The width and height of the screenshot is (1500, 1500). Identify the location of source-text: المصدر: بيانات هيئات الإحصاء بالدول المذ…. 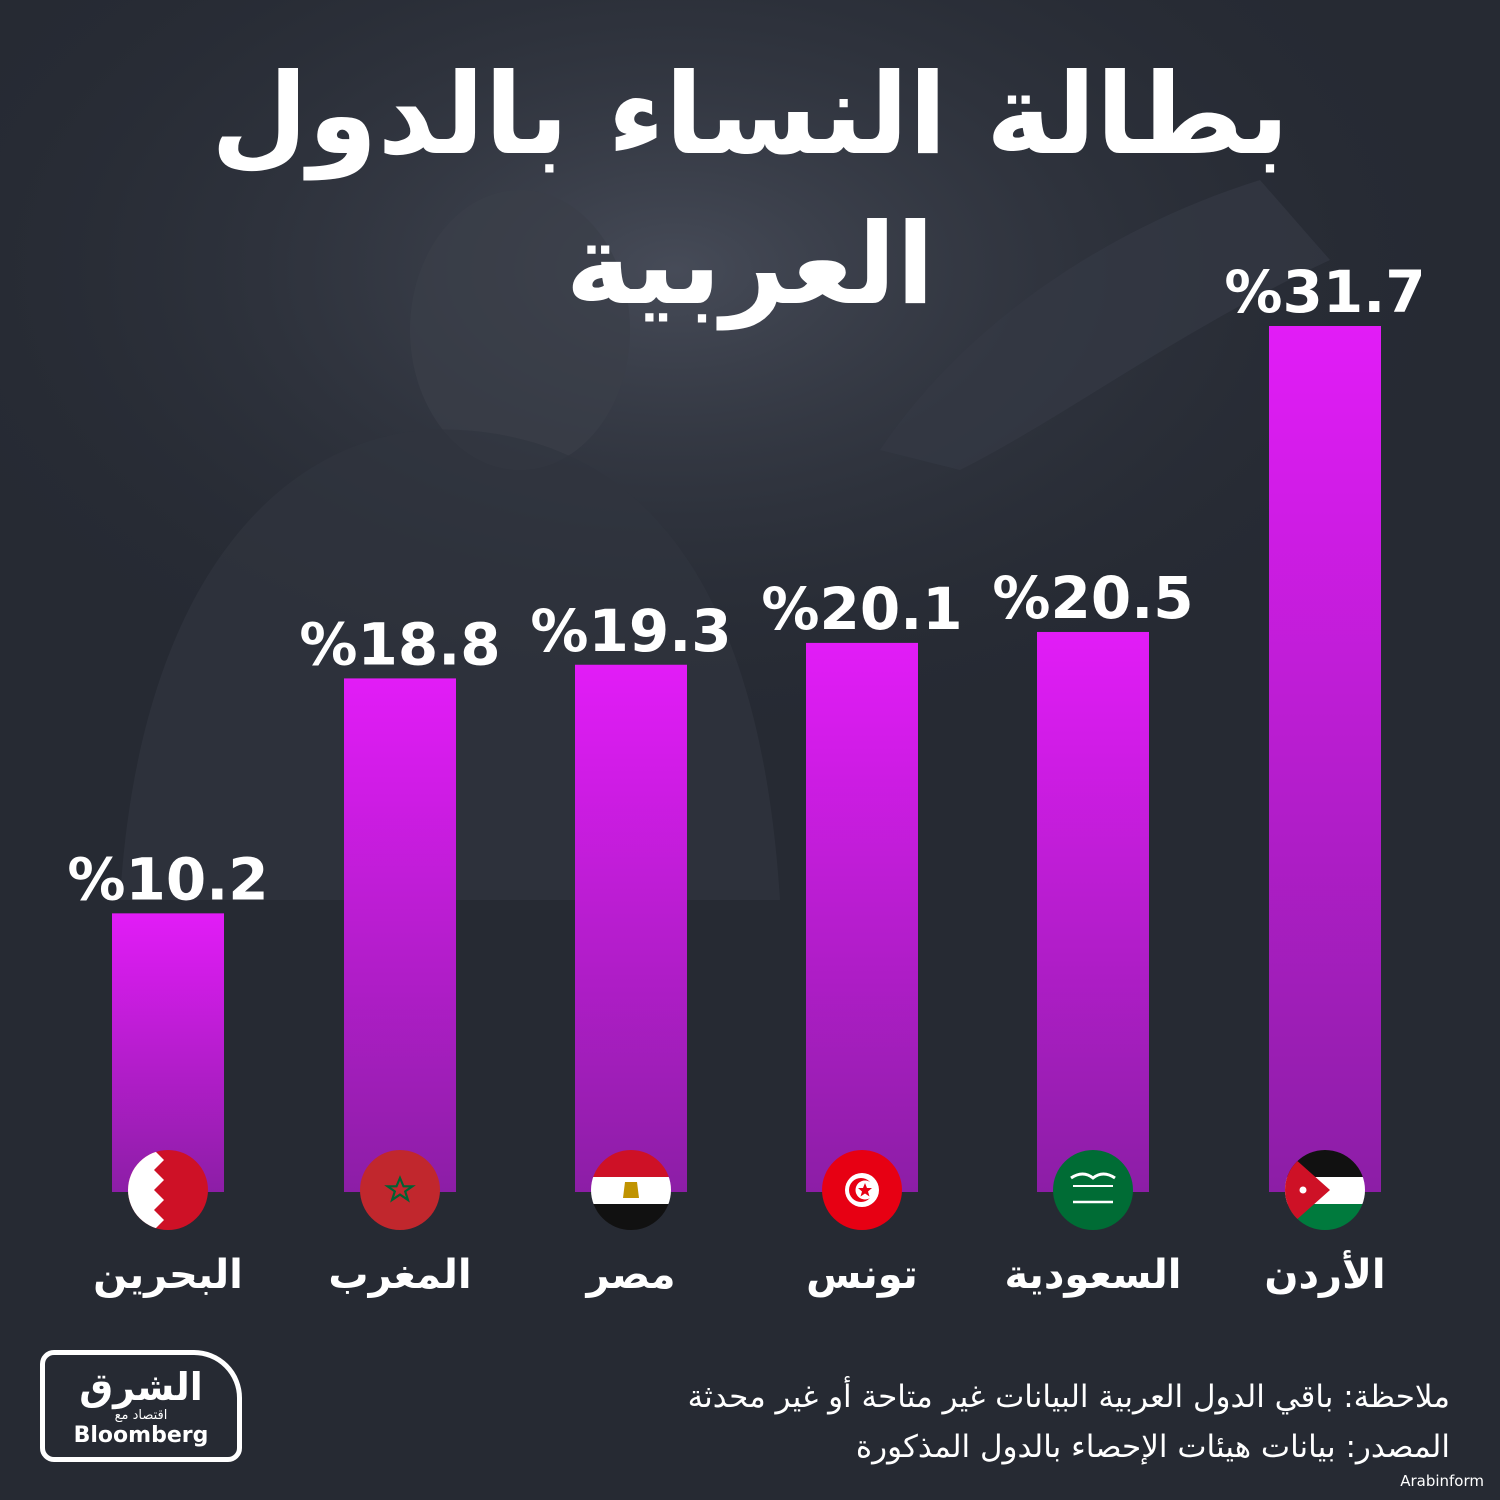
(1152, 1447).